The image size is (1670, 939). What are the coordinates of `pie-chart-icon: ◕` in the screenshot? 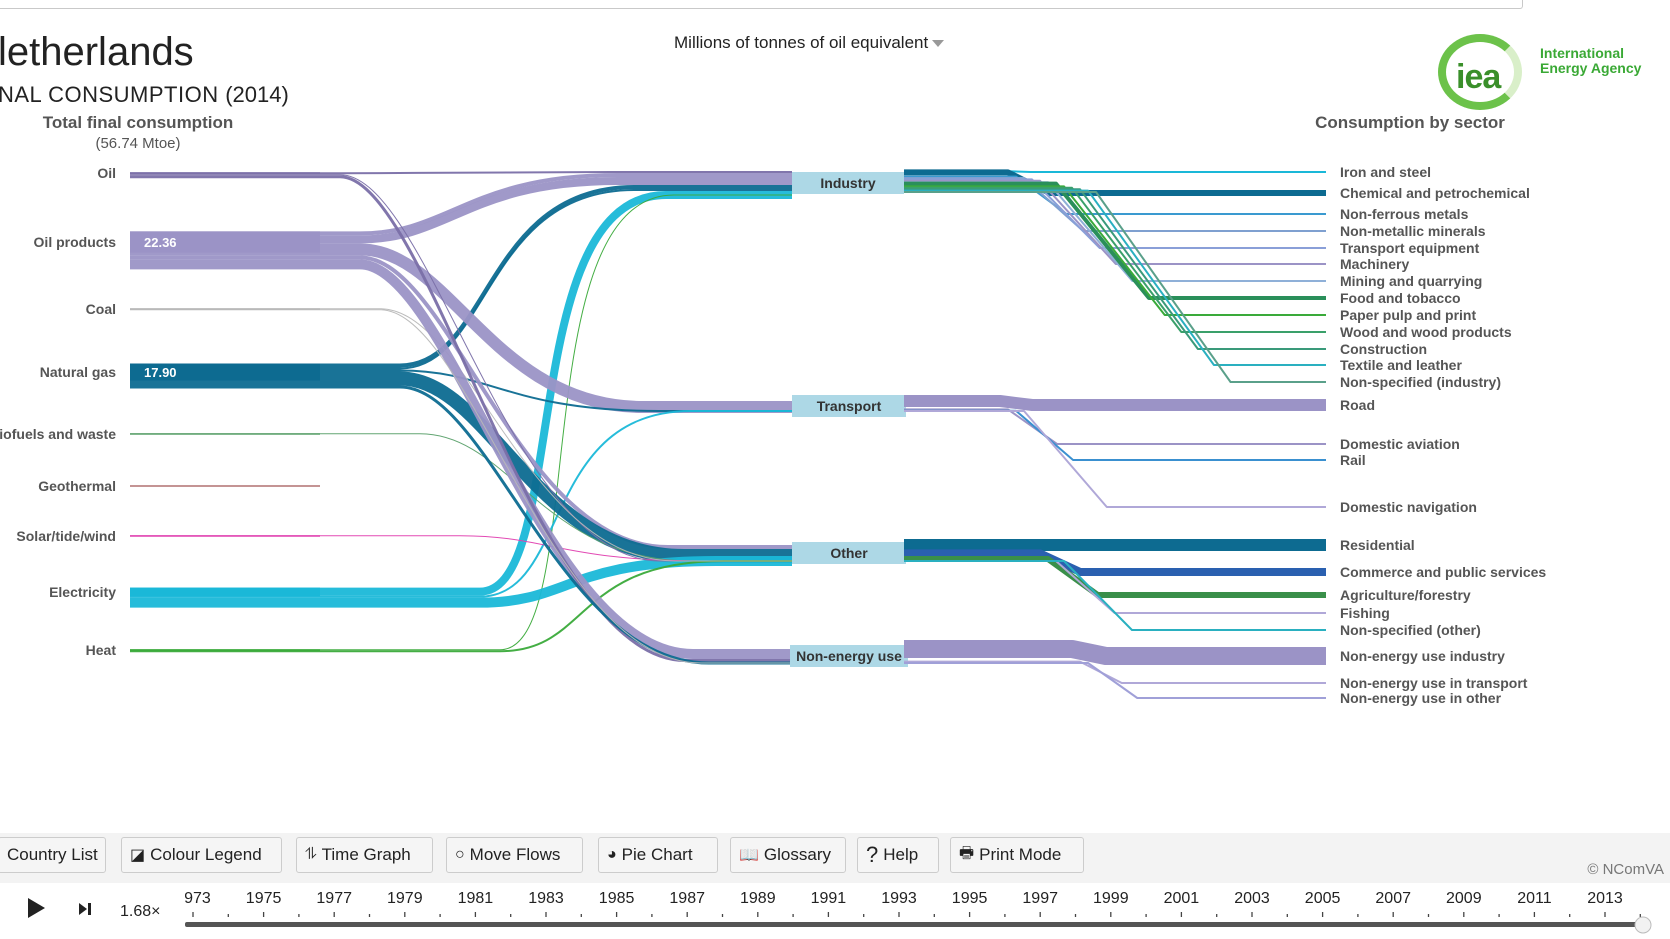 It's located at (612, 854).